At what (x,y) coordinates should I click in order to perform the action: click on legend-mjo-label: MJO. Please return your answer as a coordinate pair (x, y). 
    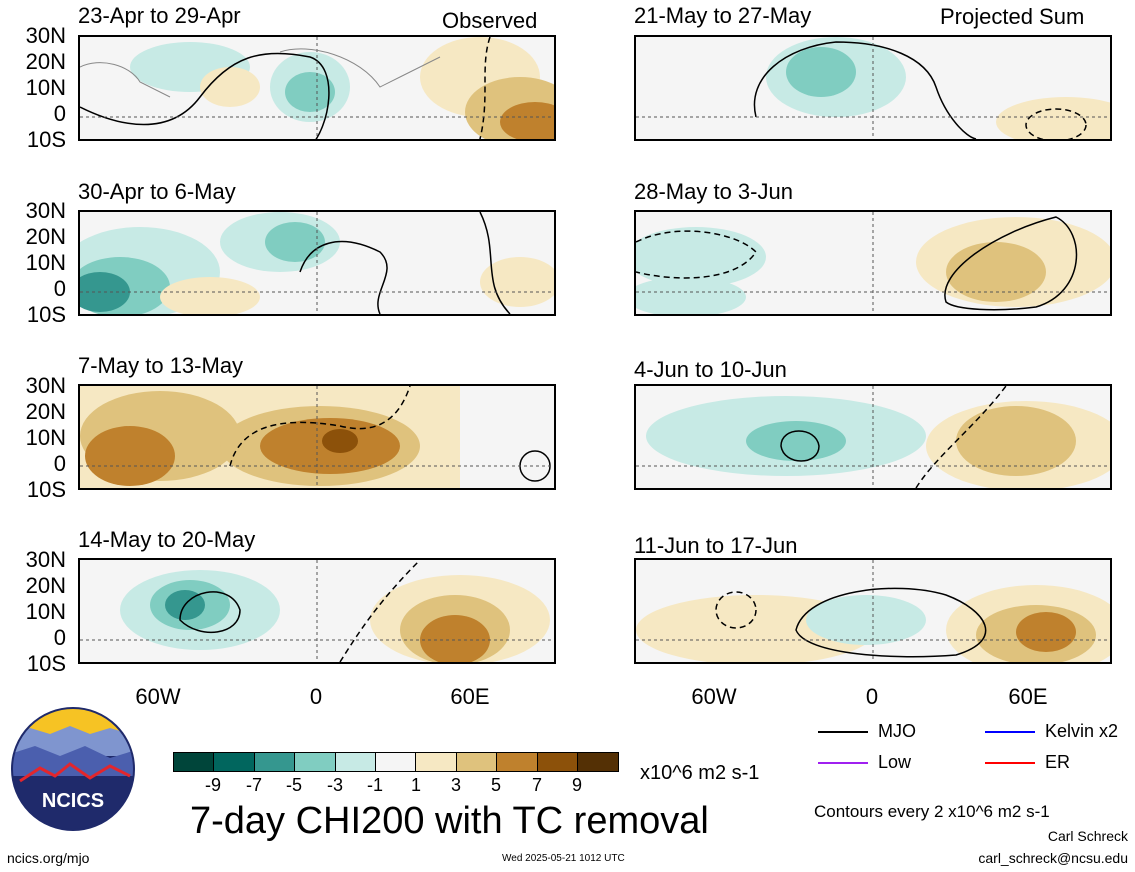
    Looking at the image, I should click on (897, 731).